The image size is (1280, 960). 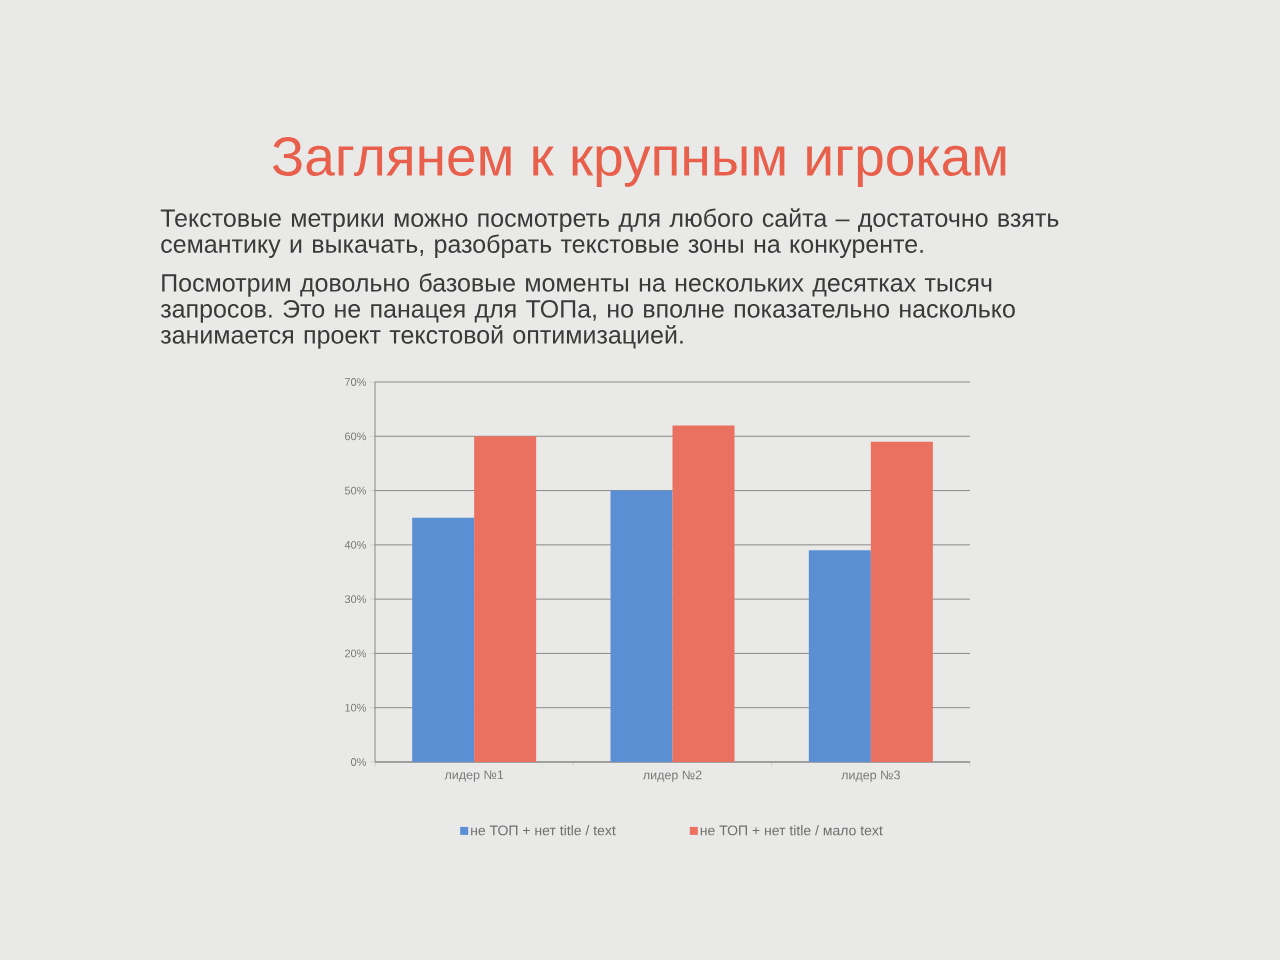 What do you see at coordinates (356, 653) in the screenshot?
I see `y-tick-label: 20%` at bounding box center [356, 653].